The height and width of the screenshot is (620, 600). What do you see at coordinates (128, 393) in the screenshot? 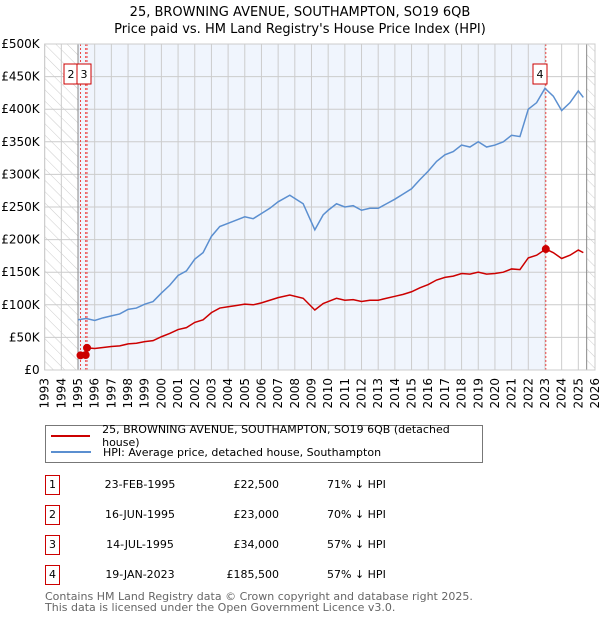
I see `x-tick-label: 1998` at bounding box center [128, 393].